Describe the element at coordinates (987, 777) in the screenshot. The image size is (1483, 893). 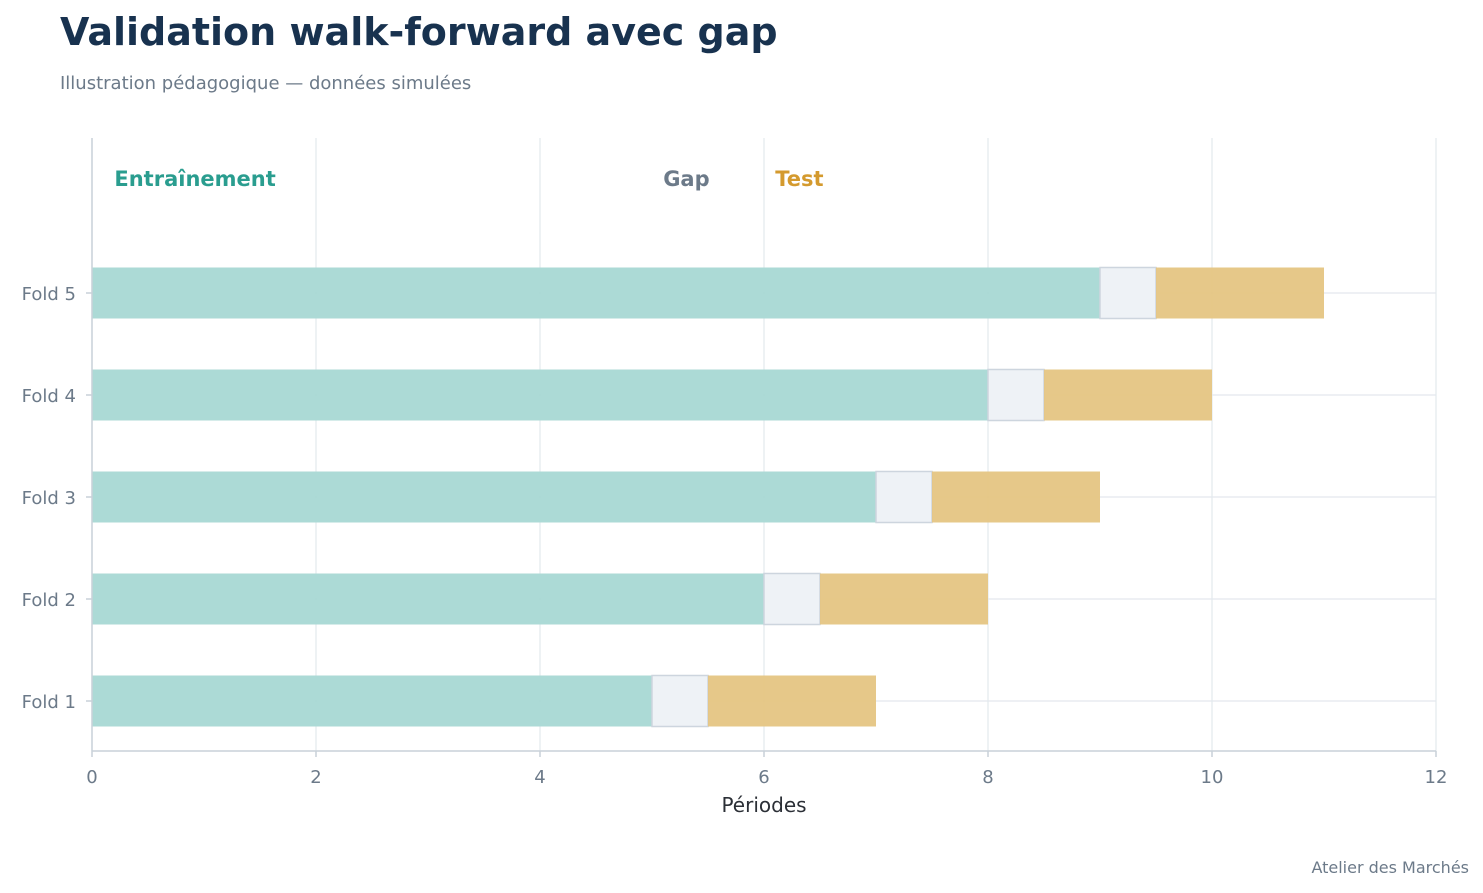
I see `x-tick-label: 8` at that location.